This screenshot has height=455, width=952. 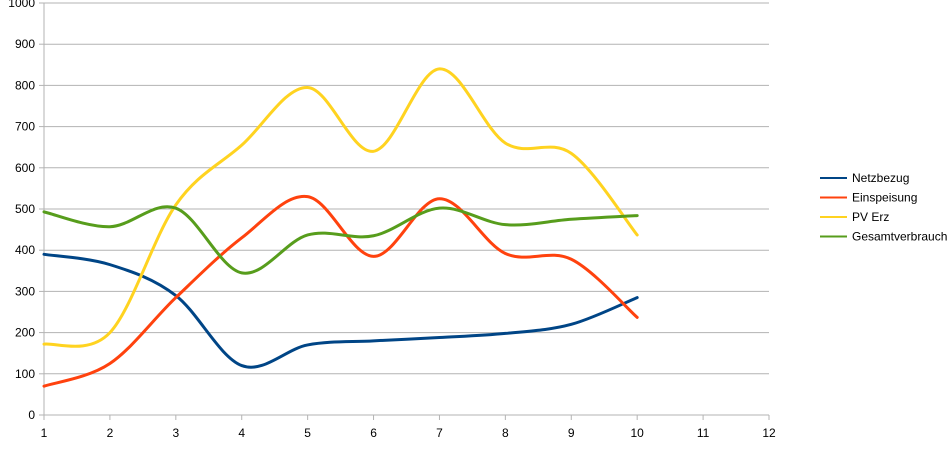 I want to click on y-tick-label: 300, so click(x=25, y=291).